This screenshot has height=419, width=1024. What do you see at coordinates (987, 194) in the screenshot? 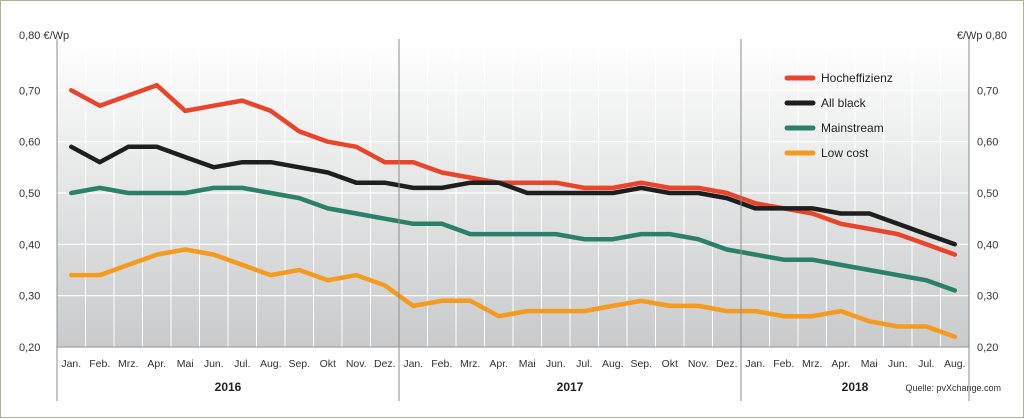
I see `y-tick-right: 0,50` at bounding box center [987, 194].